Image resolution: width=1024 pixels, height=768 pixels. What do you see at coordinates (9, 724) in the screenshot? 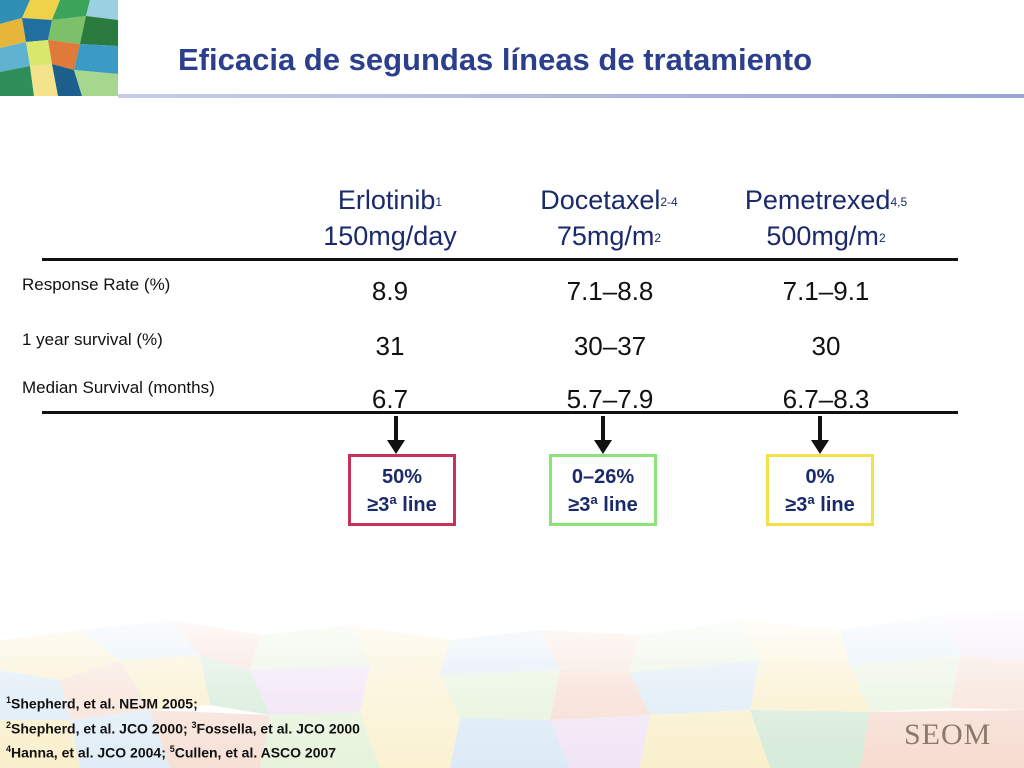
I see `footnote-ref: 2` at bounding box center [9, 724].